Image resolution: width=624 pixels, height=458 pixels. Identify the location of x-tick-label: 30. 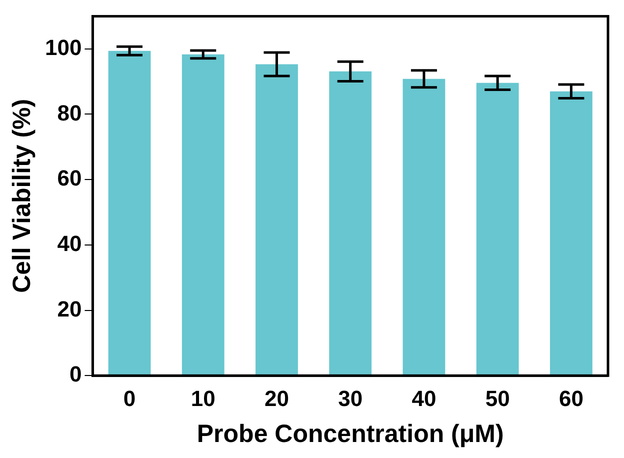
(350, 398).